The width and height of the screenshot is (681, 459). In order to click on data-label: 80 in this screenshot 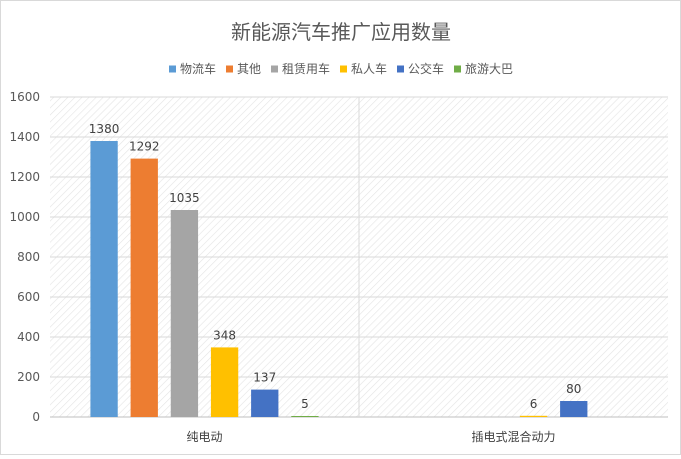, I will do `click(573, 389)`.